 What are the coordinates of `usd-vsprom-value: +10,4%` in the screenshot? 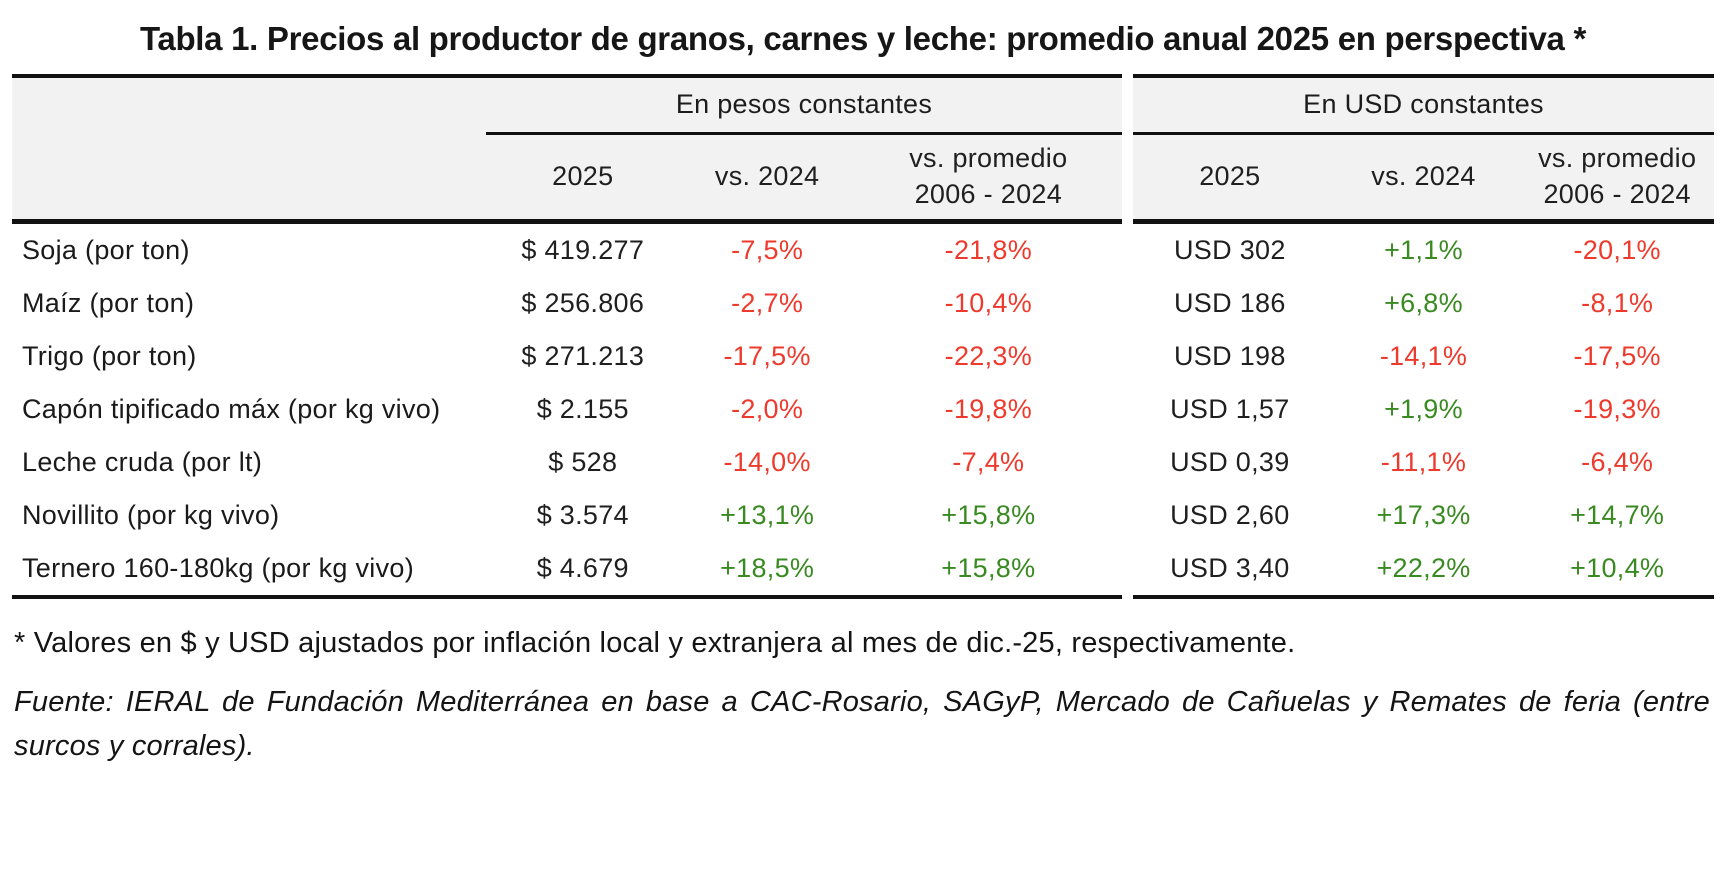 It's located at (1617, 567).